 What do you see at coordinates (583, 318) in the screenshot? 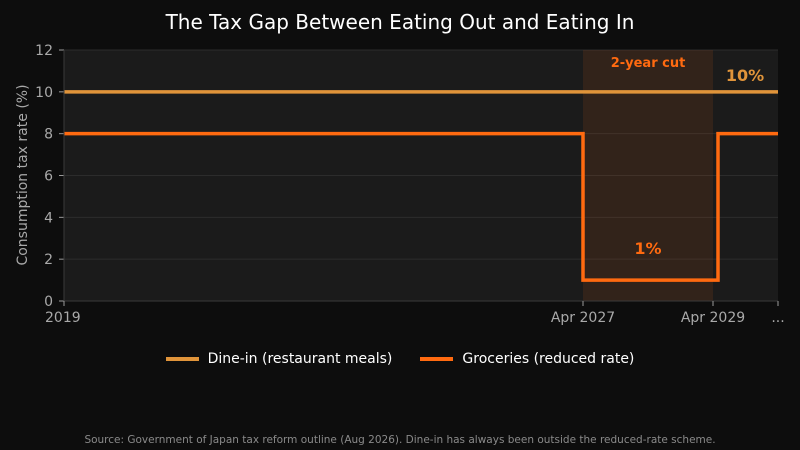
I see `x-tick-label: Apr 2027` at bounding box center [583, 318].